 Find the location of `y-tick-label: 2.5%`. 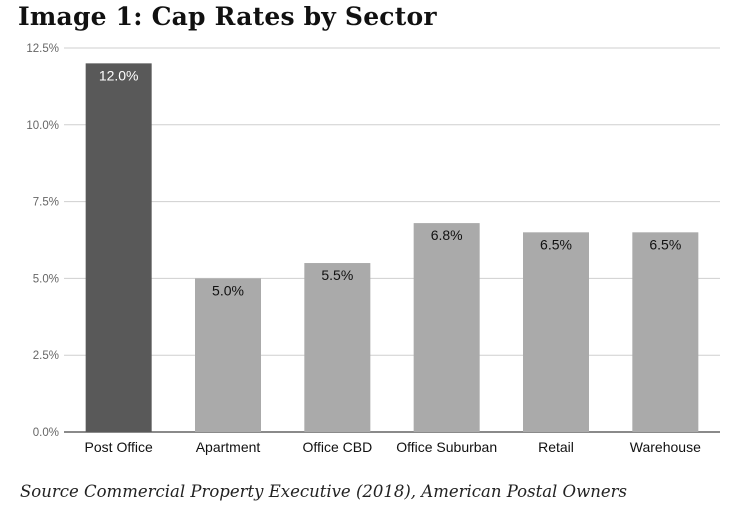

y-tick-label: 2.5% is located at coordinates (46, 356).